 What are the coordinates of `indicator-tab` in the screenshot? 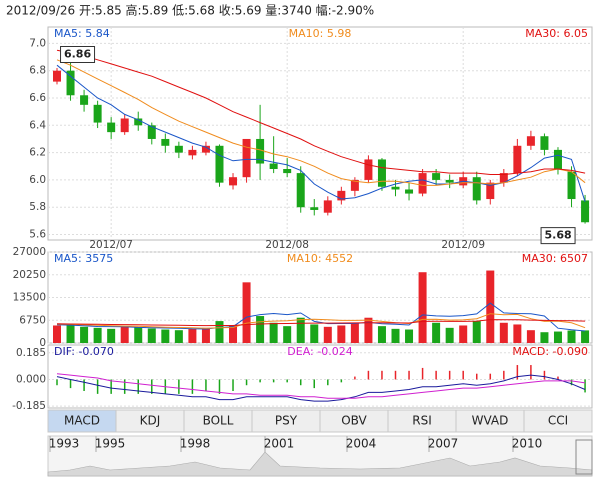 It's located at (558, 421).